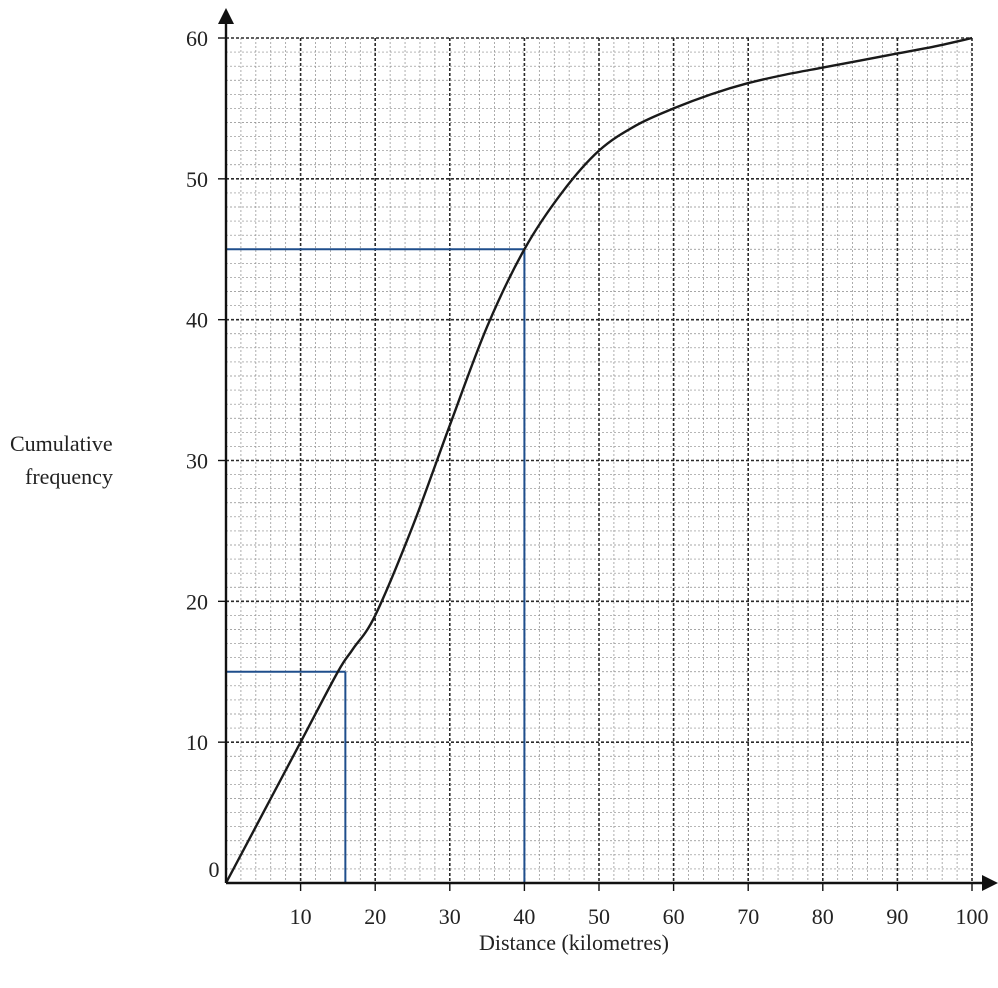 This screenshot has width=998, height=988. Describe the element at coordinates (197, 742) in the screenshot. I see `y-tick-label: 10` at that location.